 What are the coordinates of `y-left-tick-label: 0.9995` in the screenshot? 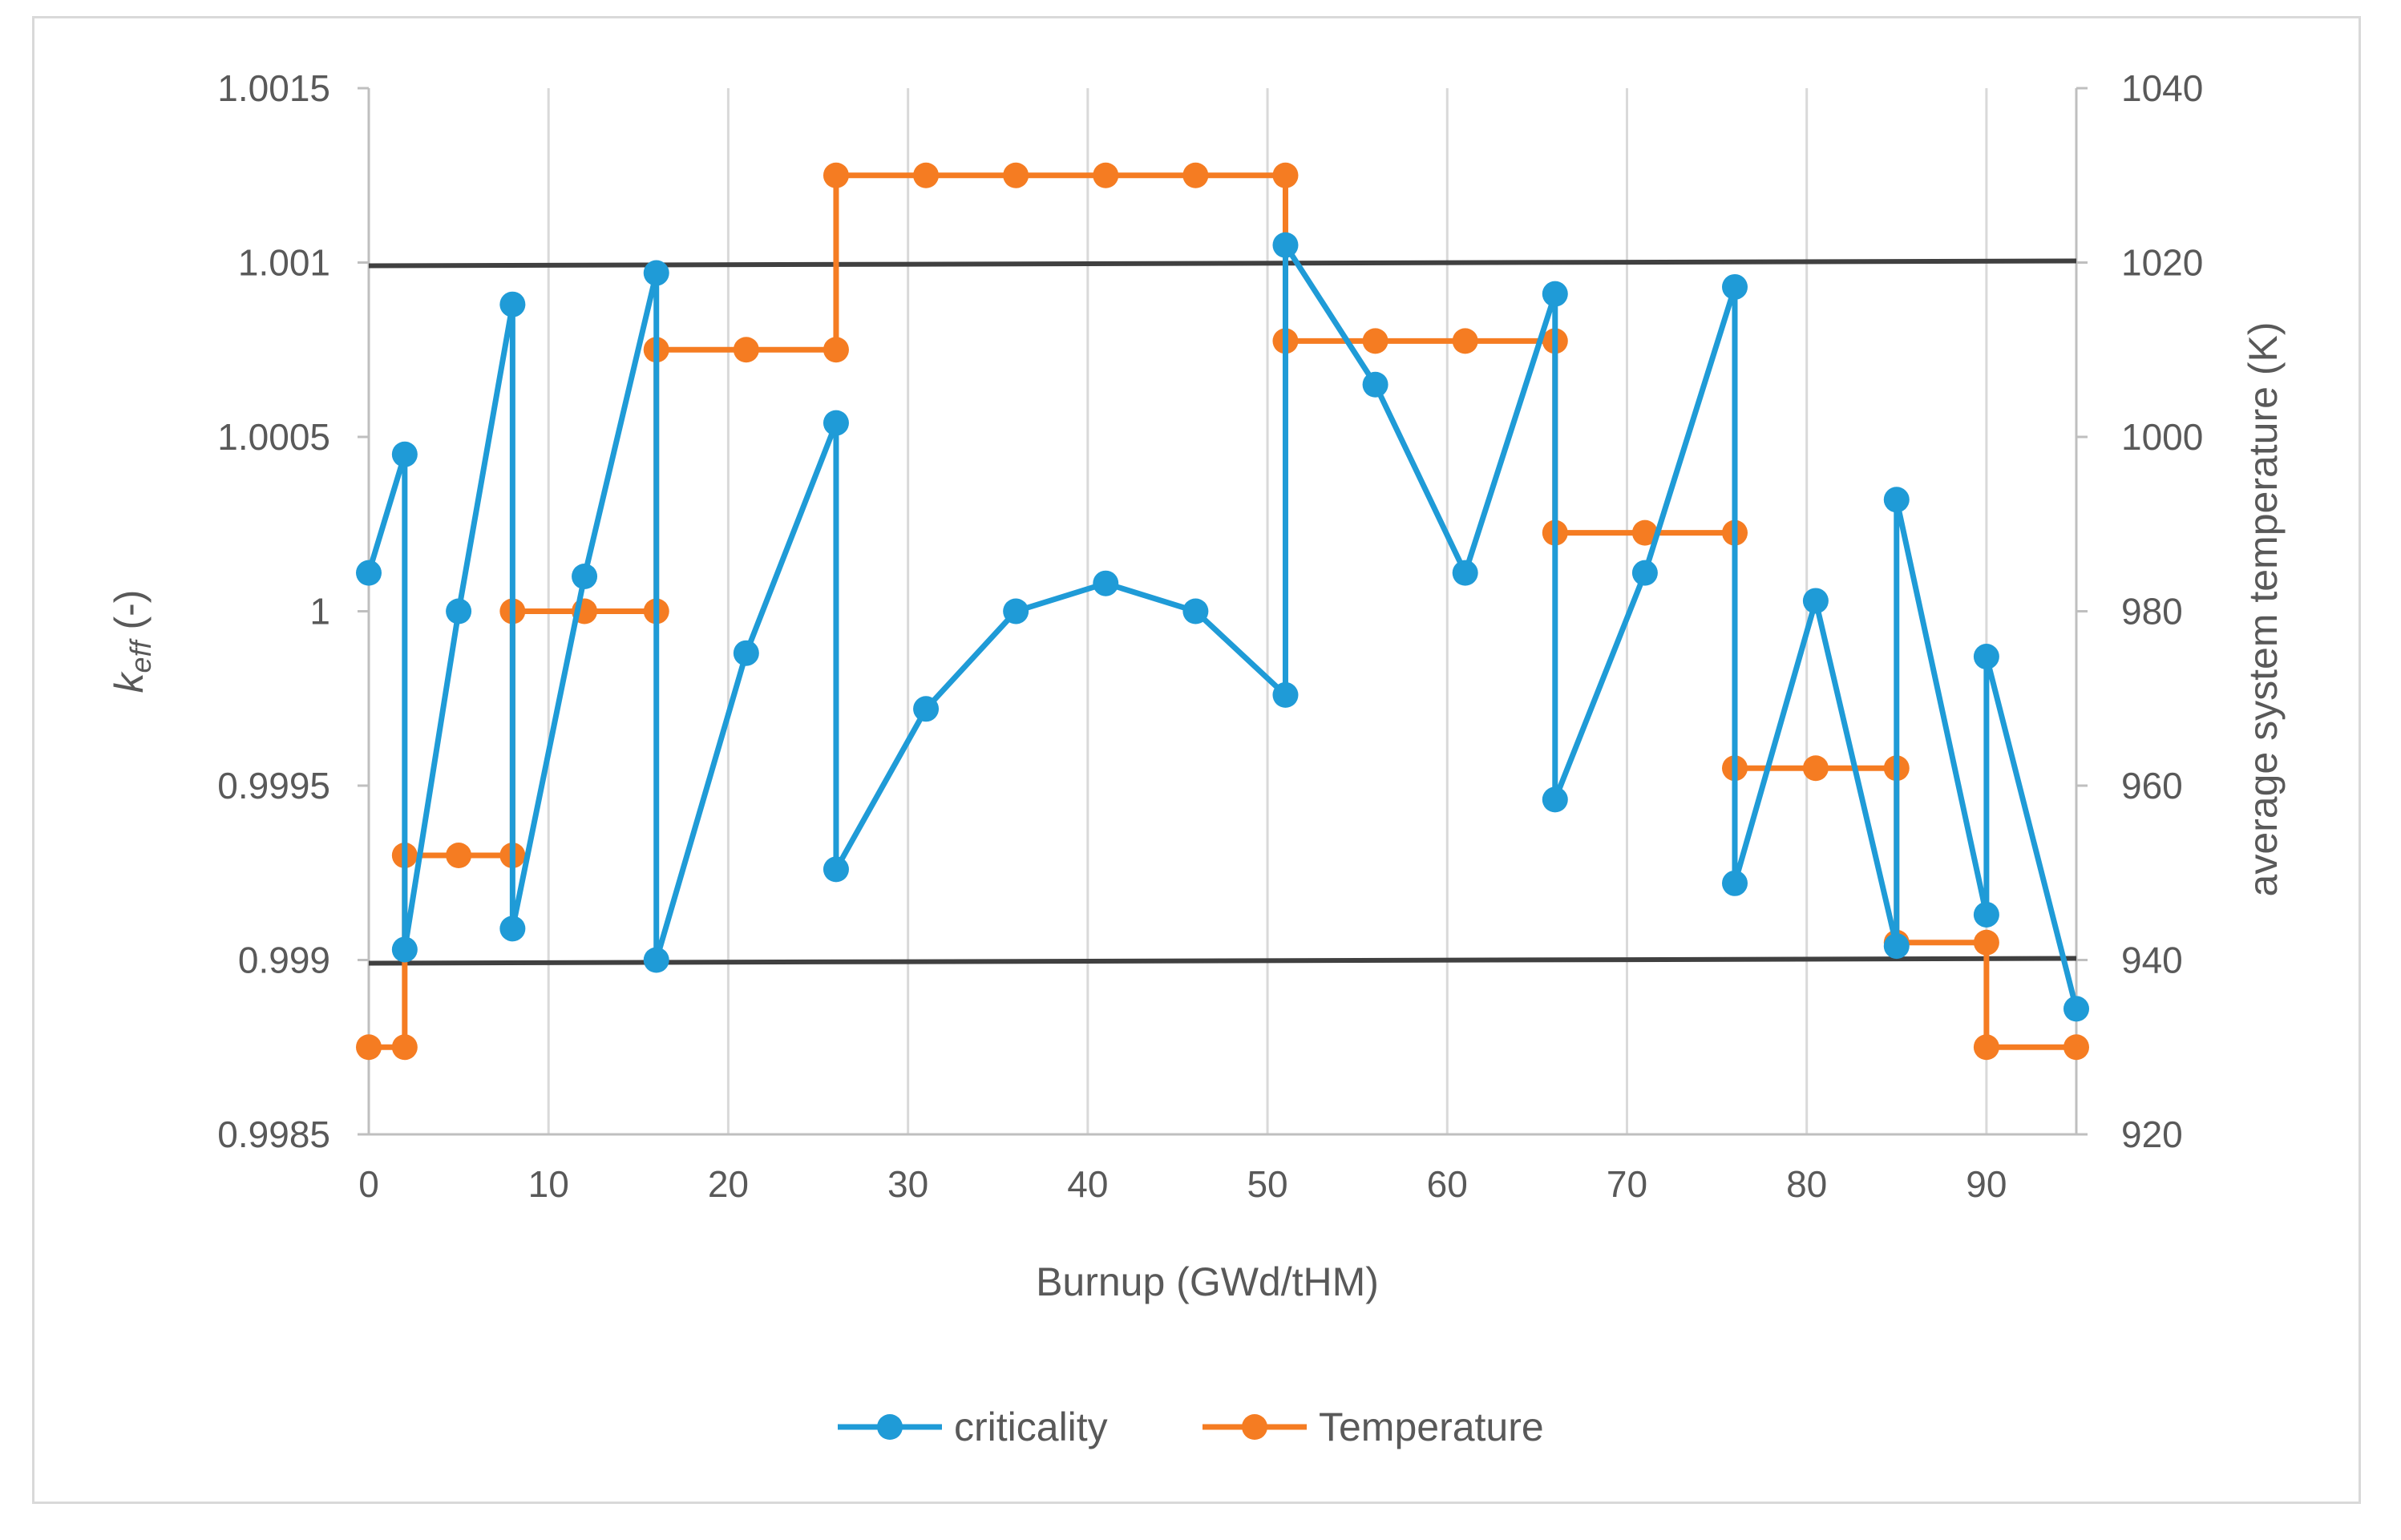 It's located at (273, 786).